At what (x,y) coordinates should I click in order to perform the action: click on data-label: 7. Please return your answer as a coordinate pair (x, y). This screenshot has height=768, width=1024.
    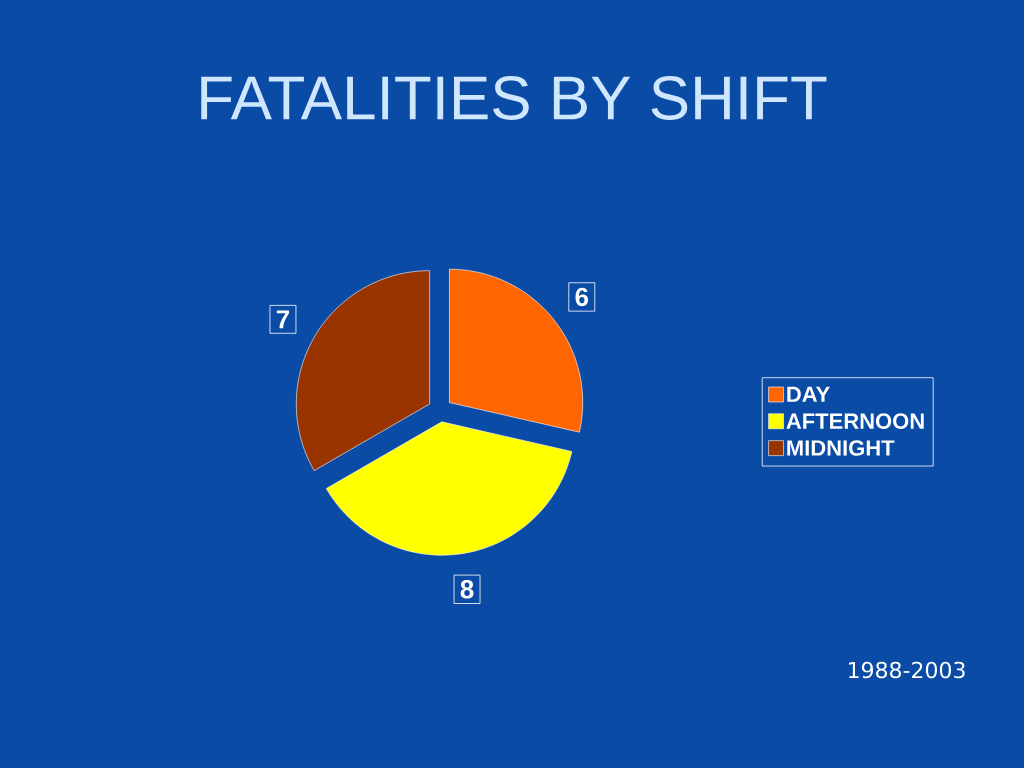
    Looking at the image, I should click on (283, 319).